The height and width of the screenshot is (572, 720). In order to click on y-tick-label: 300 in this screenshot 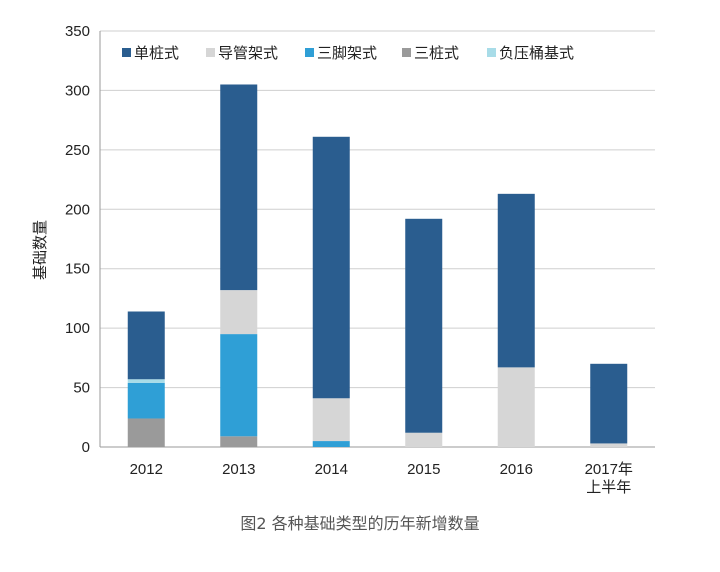, I will do `click(77, 90)`.